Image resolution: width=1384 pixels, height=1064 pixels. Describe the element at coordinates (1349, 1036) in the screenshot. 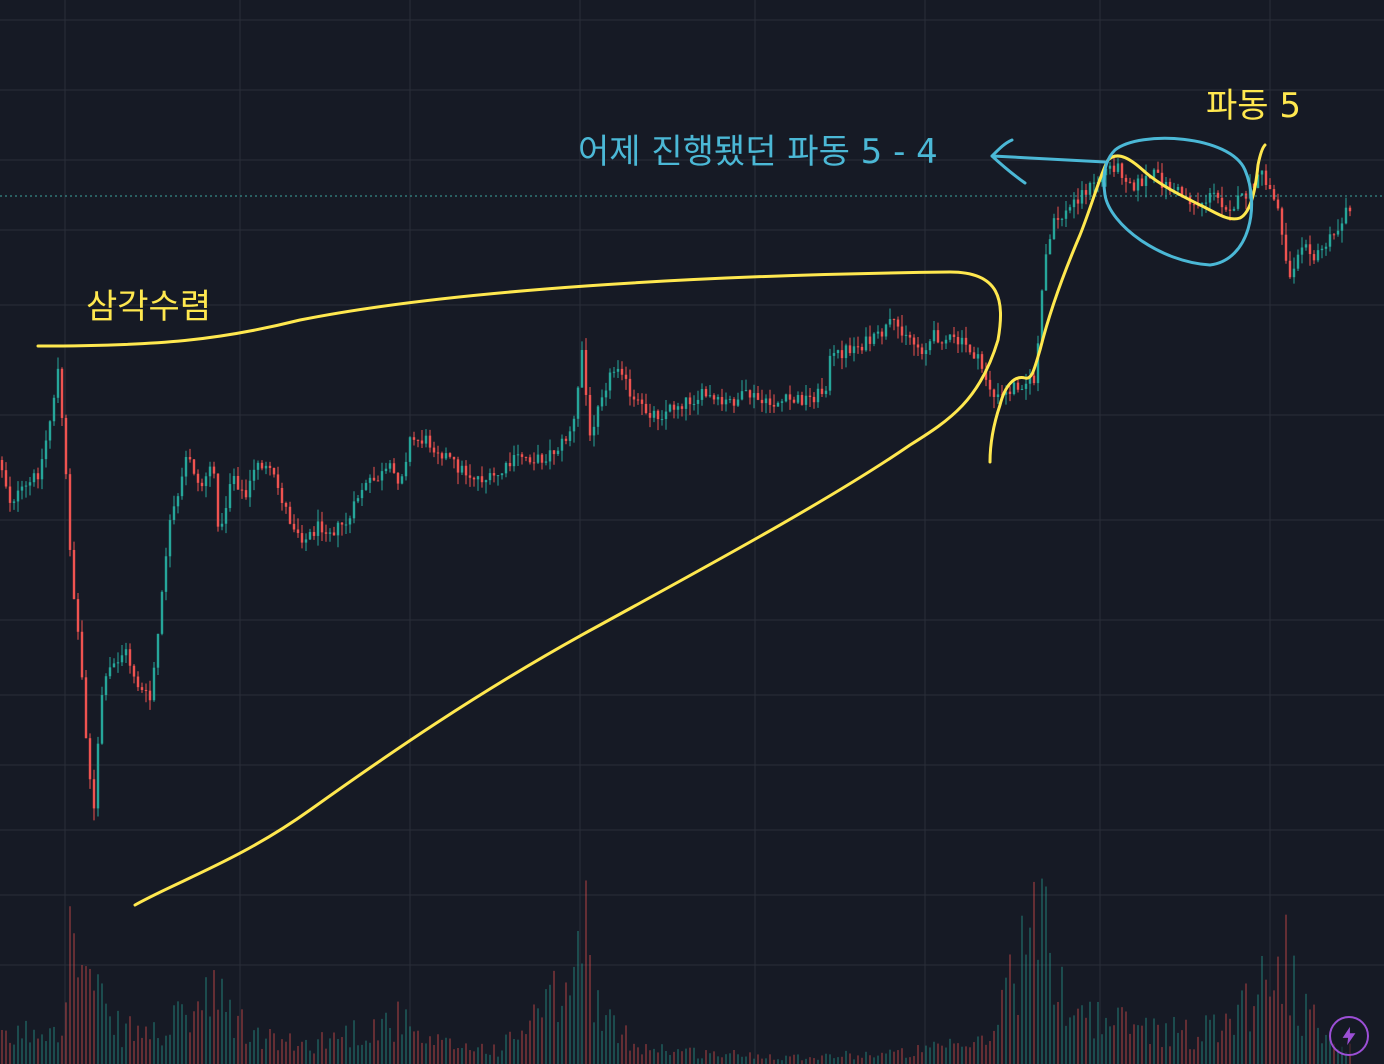

I see `flash-button` at that location.